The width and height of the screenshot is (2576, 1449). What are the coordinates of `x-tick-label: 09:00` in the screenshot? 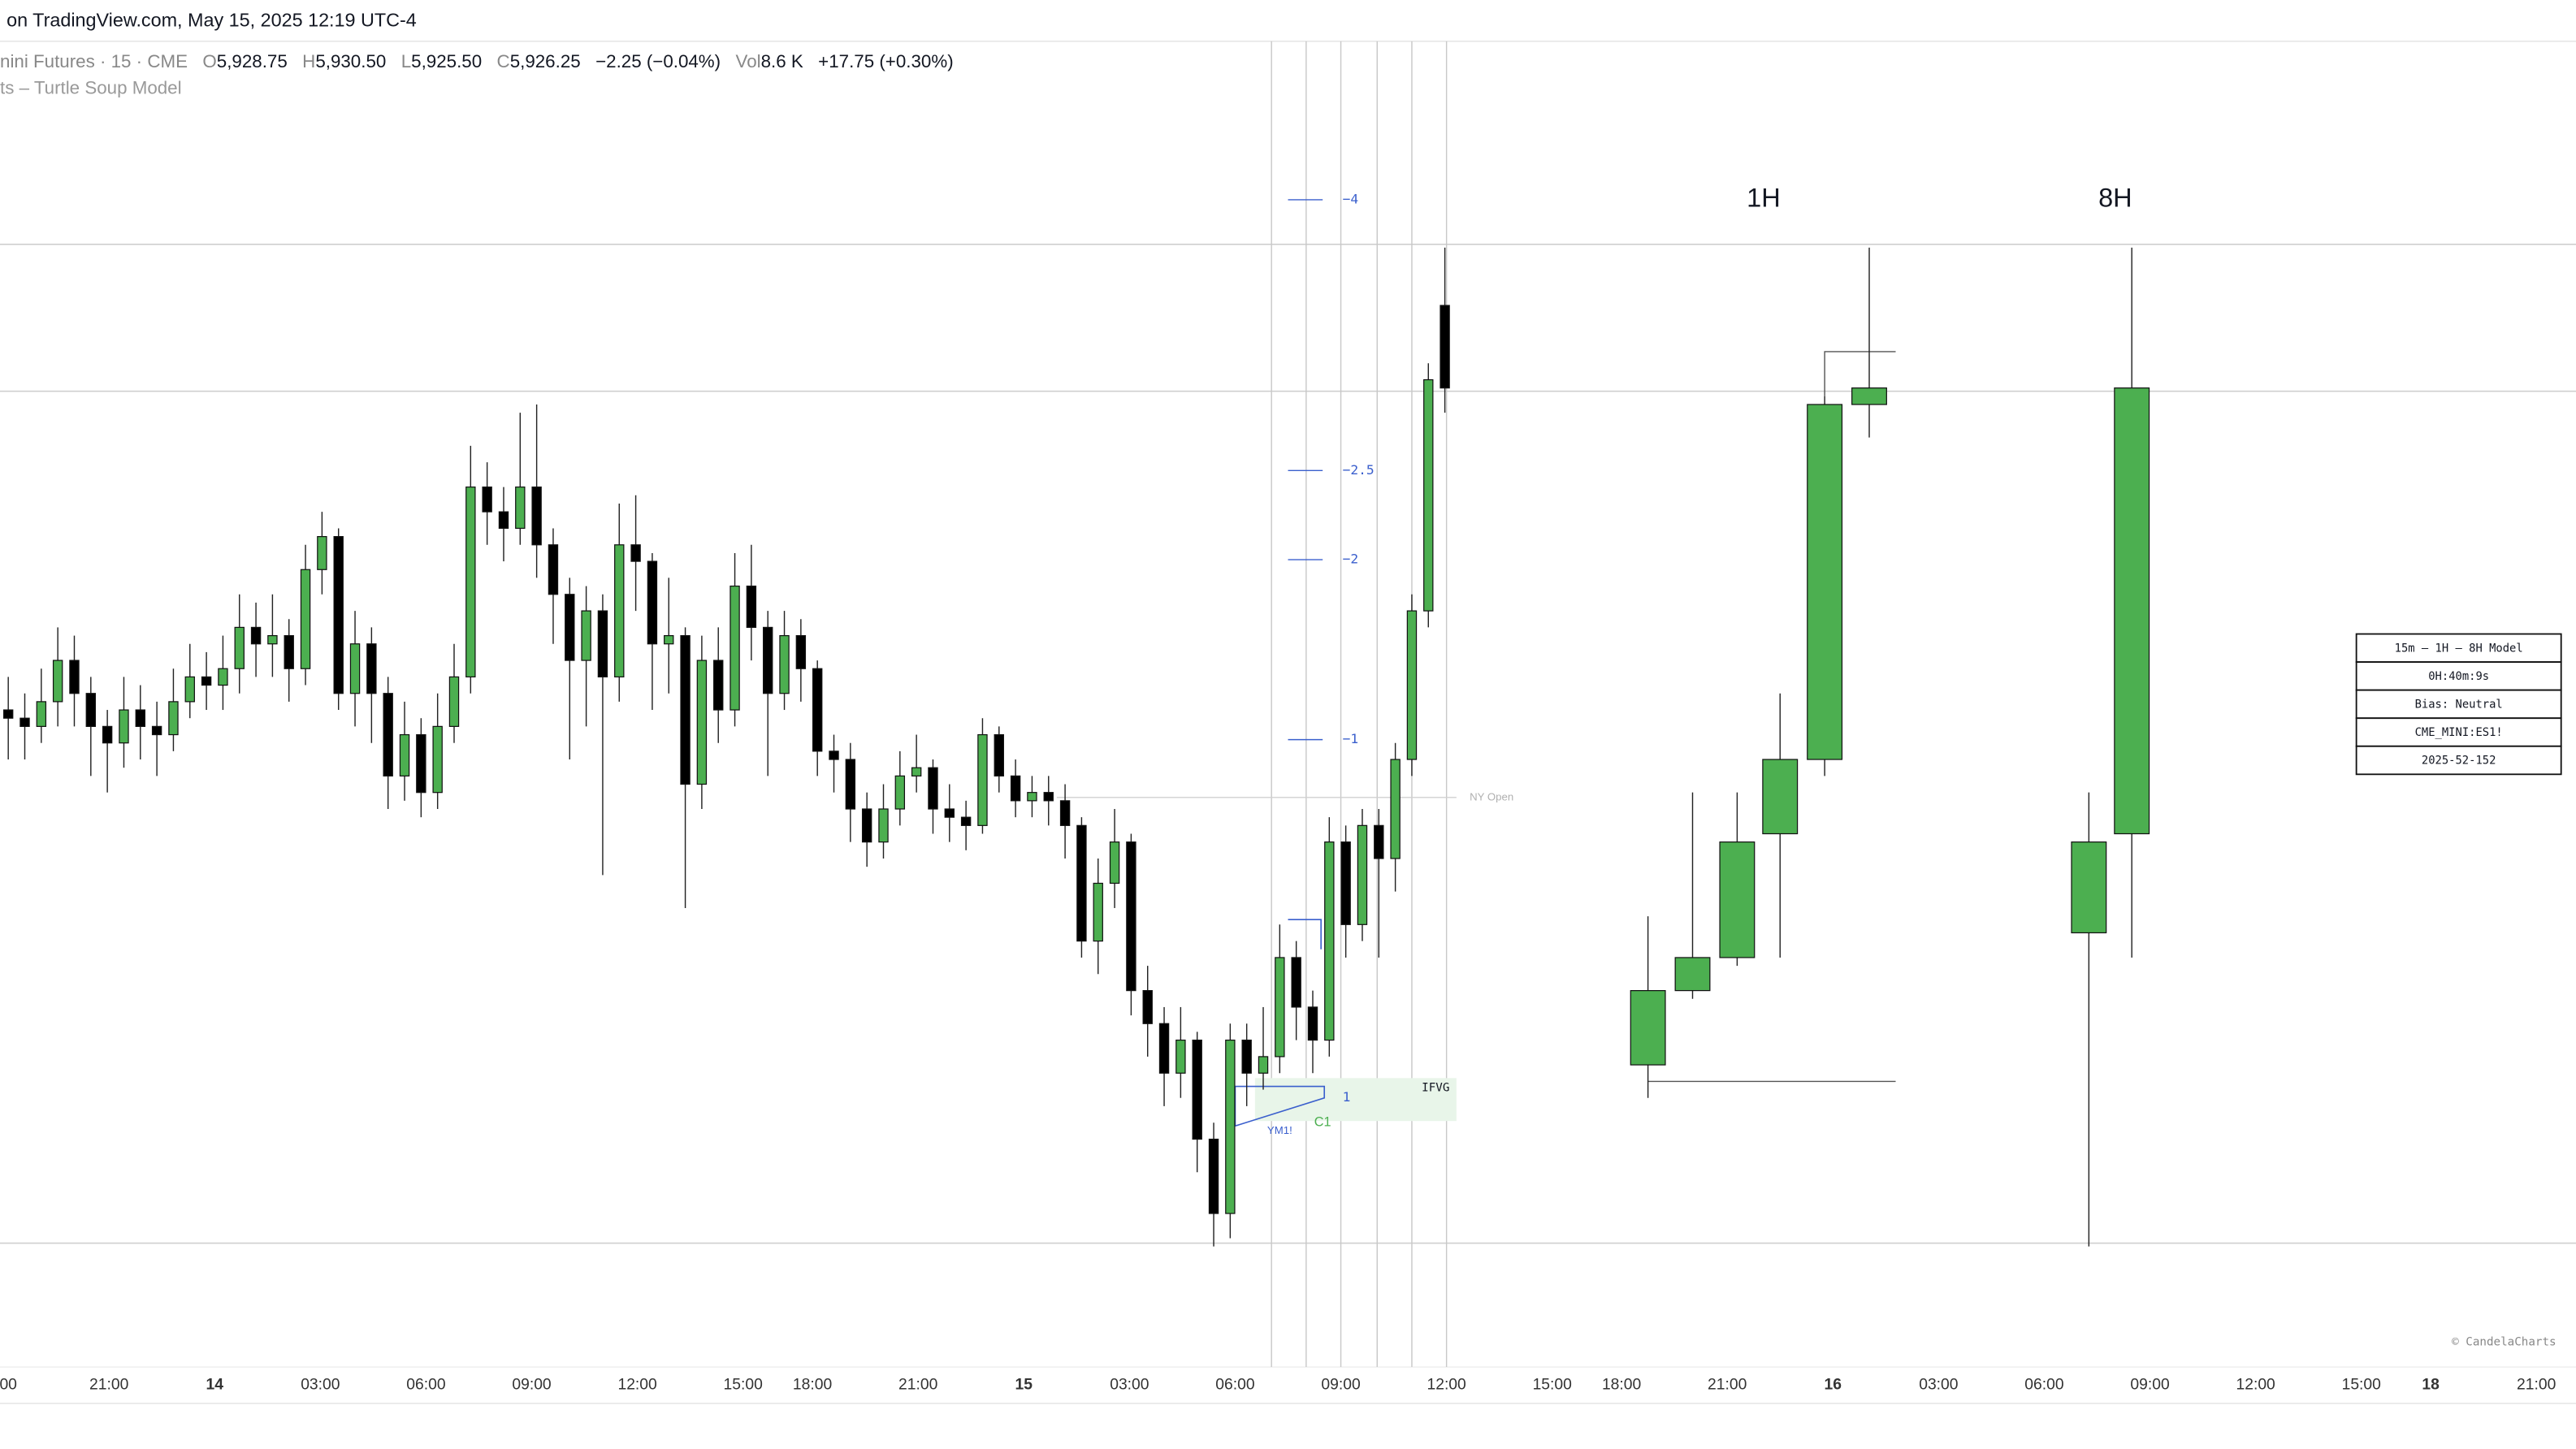 It's located at (531, 1386).